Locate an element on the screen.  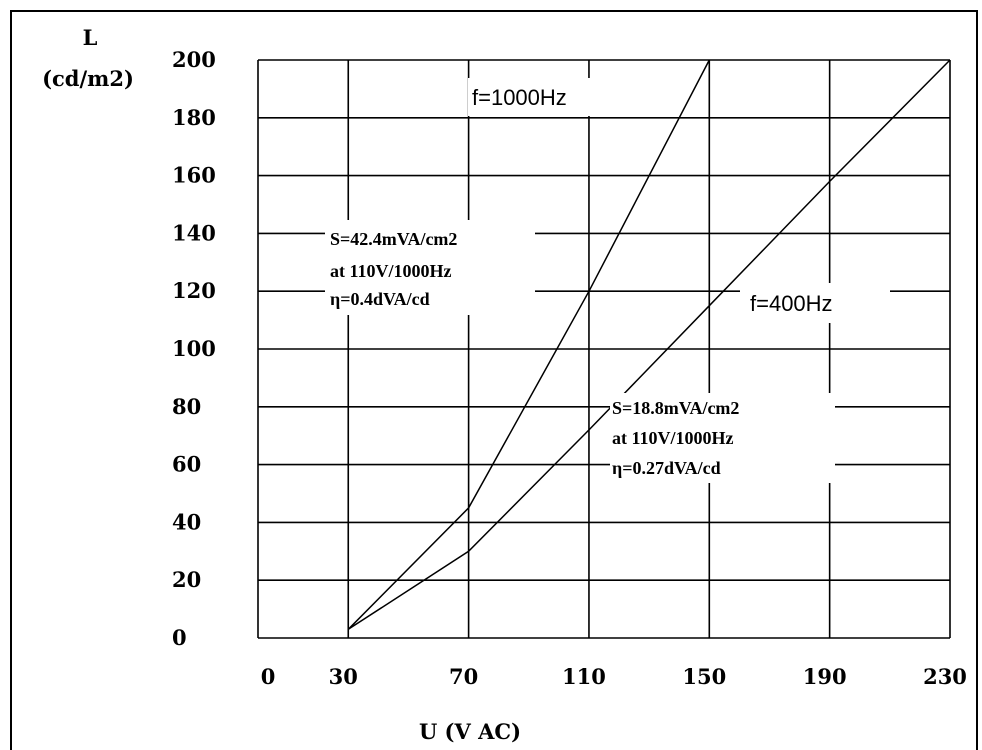
x-tick-label: 70 is located at coordinates (463, 676).